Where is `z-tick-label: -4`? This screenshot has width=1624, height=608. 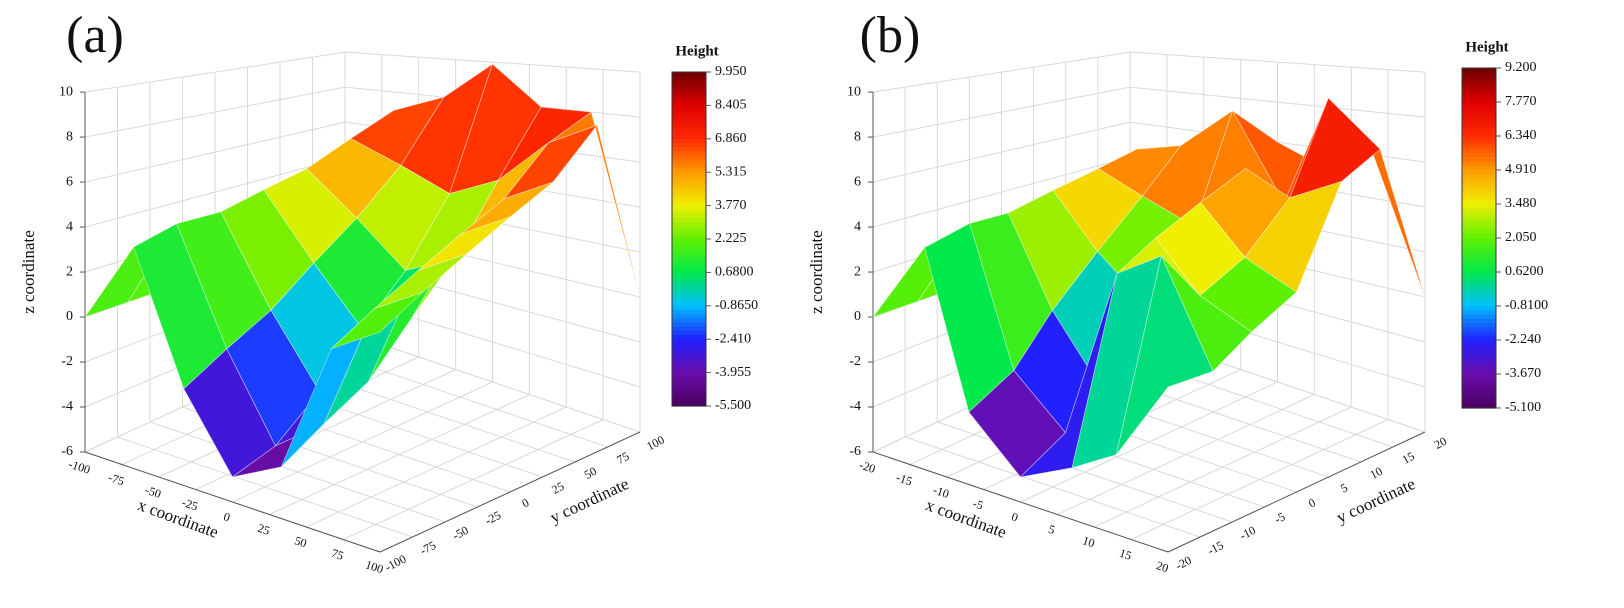 z-tick-label: -4 is located at coordinates (855, 406).